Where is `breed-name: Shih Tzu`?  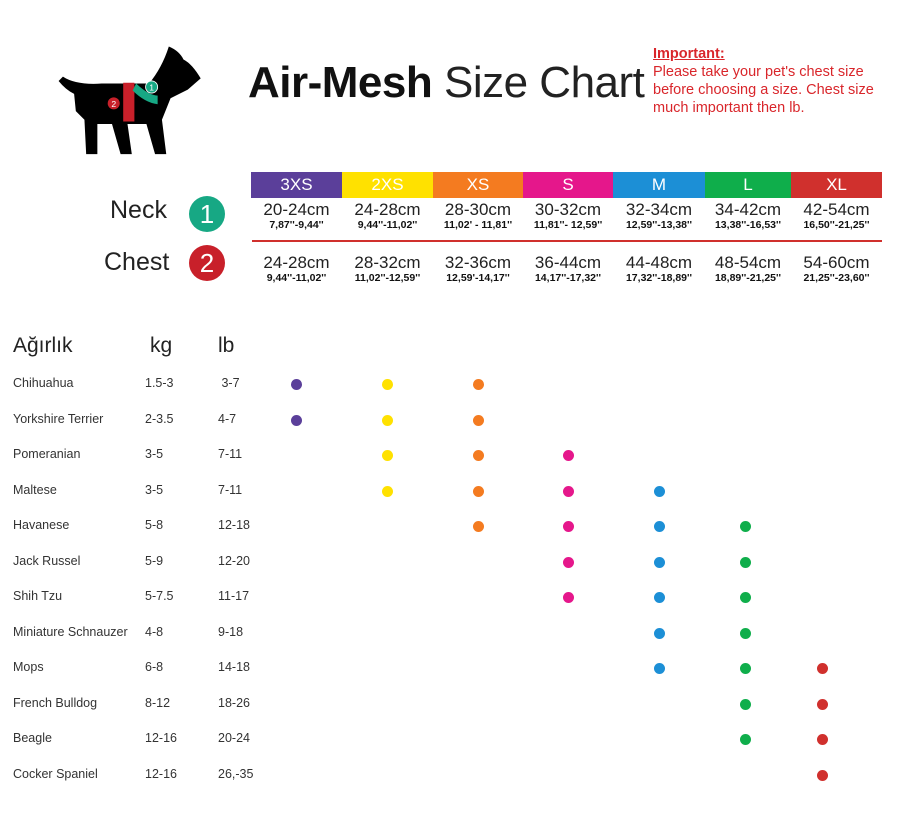
breed-name: Shih Tzu is located at coordinates (38, 596).